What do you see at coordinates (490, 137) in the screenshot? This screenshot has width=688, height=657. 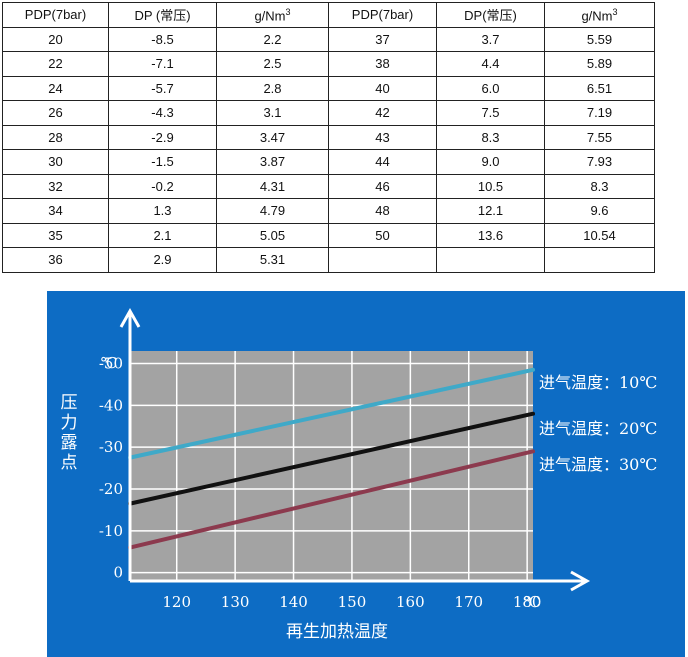 I see `cell-dp-right: 8.3` at bounding box center [490, 137].